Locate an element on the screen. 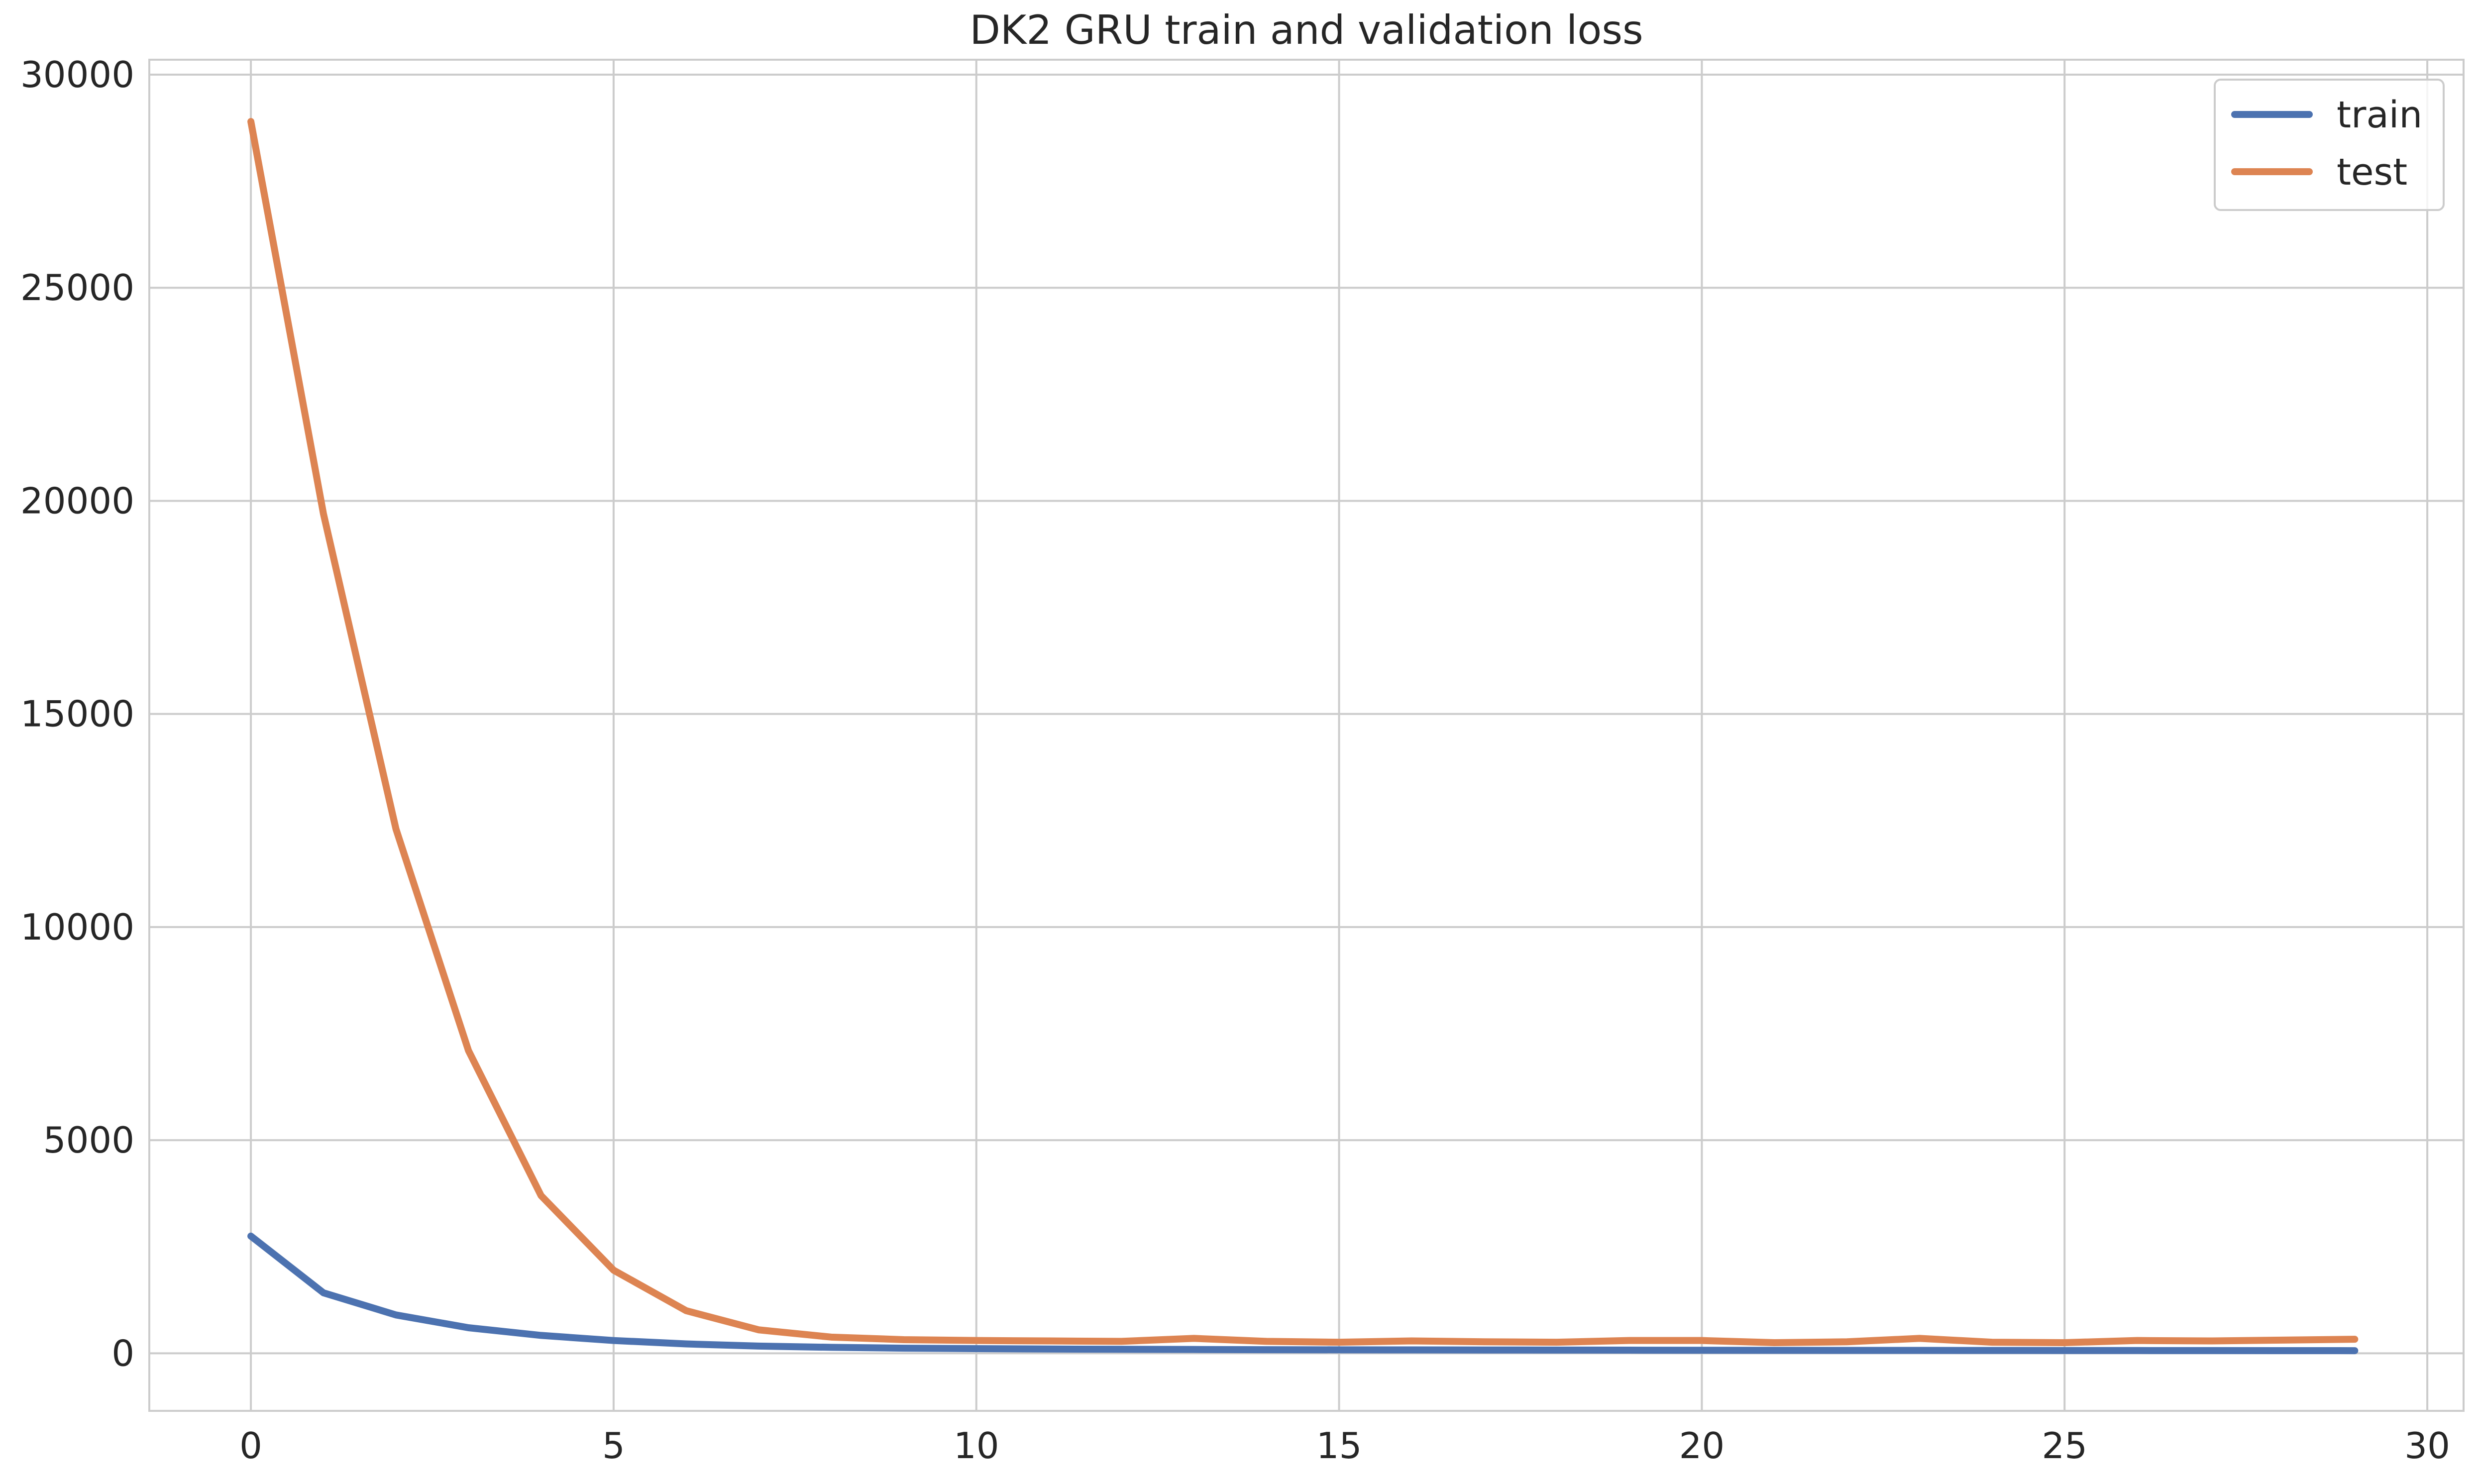  x-tick-label: 5 is located at coordinates (613, 1446).